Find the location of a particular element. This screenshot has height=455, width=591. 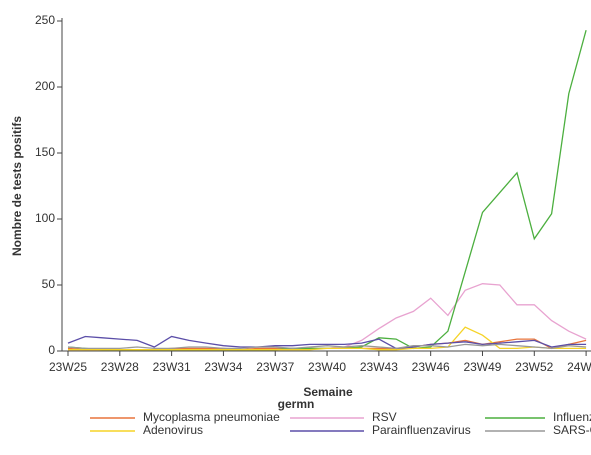

legend-label: Influenza is located at coordinates (572, 417).